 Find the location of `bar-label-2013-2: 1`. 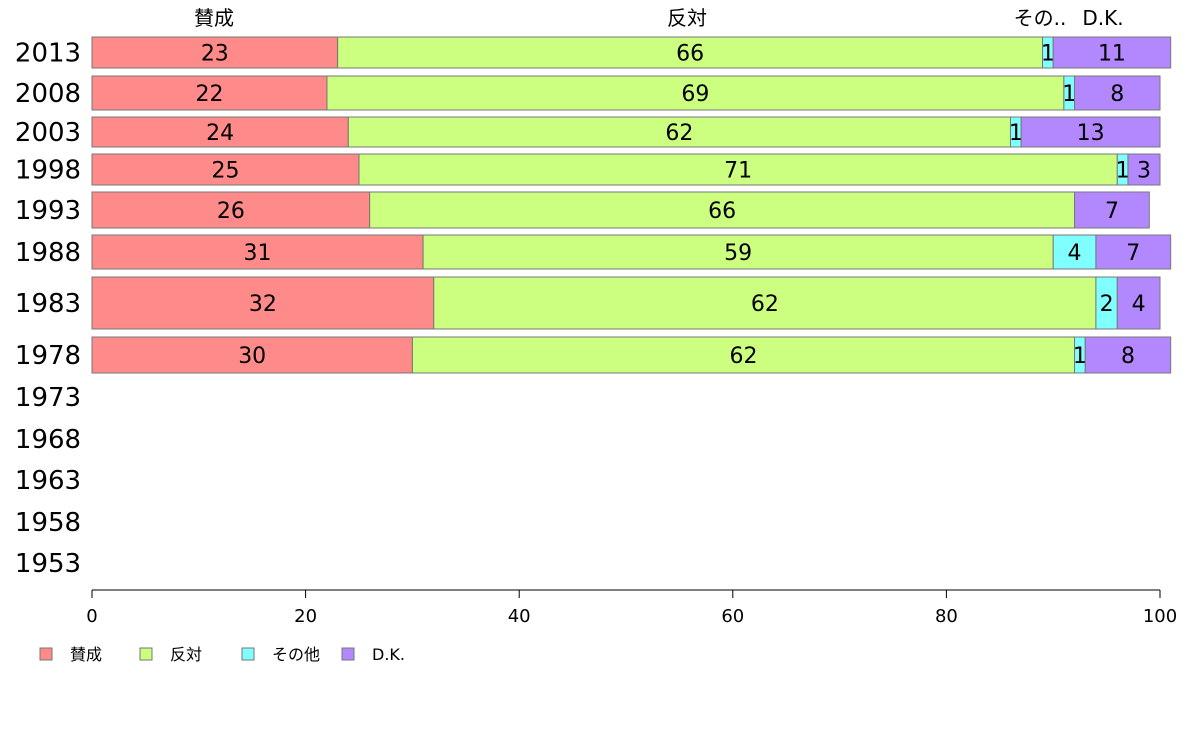

bar-label-2013-2: 1 is located at coordinates (1048, 54).